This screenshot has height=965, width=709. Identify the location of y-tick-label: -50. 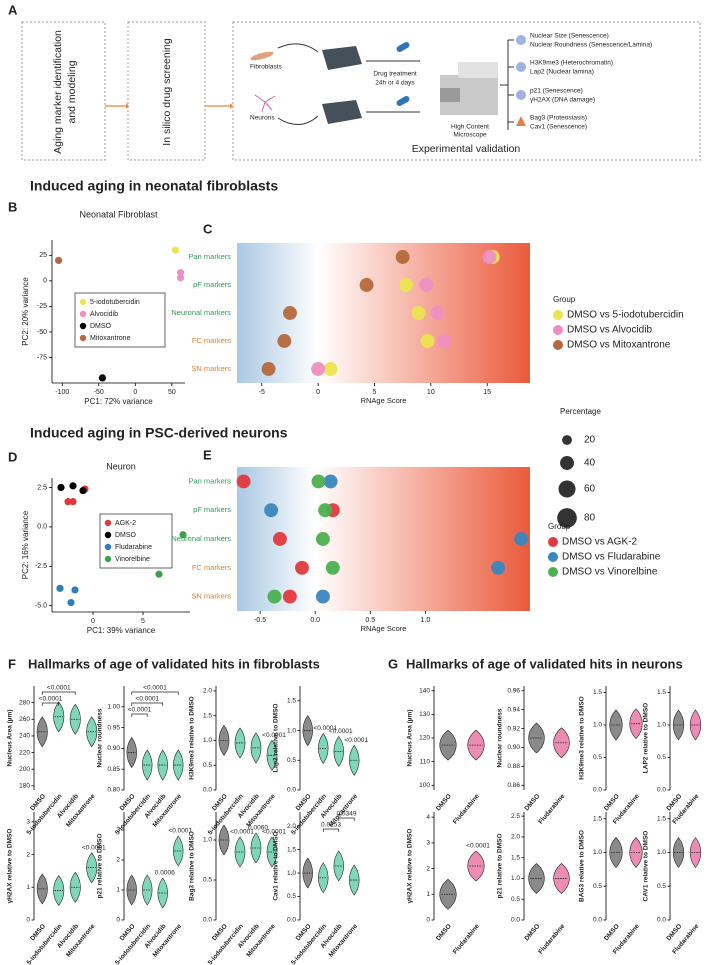
(42, 332).